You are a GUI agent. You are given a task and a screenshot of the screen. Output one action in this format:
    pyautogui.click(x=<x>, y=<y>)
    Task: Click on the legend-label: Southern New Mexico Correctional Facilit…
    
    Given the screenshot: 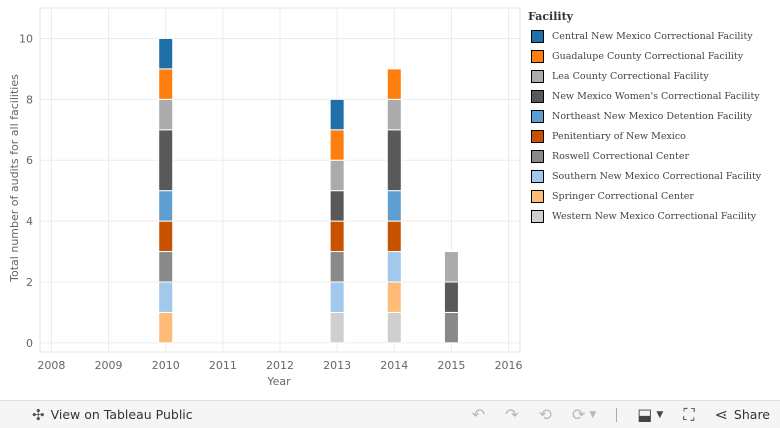 What is the action you would take?
    pyautogui.click(x=657, y=176)
    